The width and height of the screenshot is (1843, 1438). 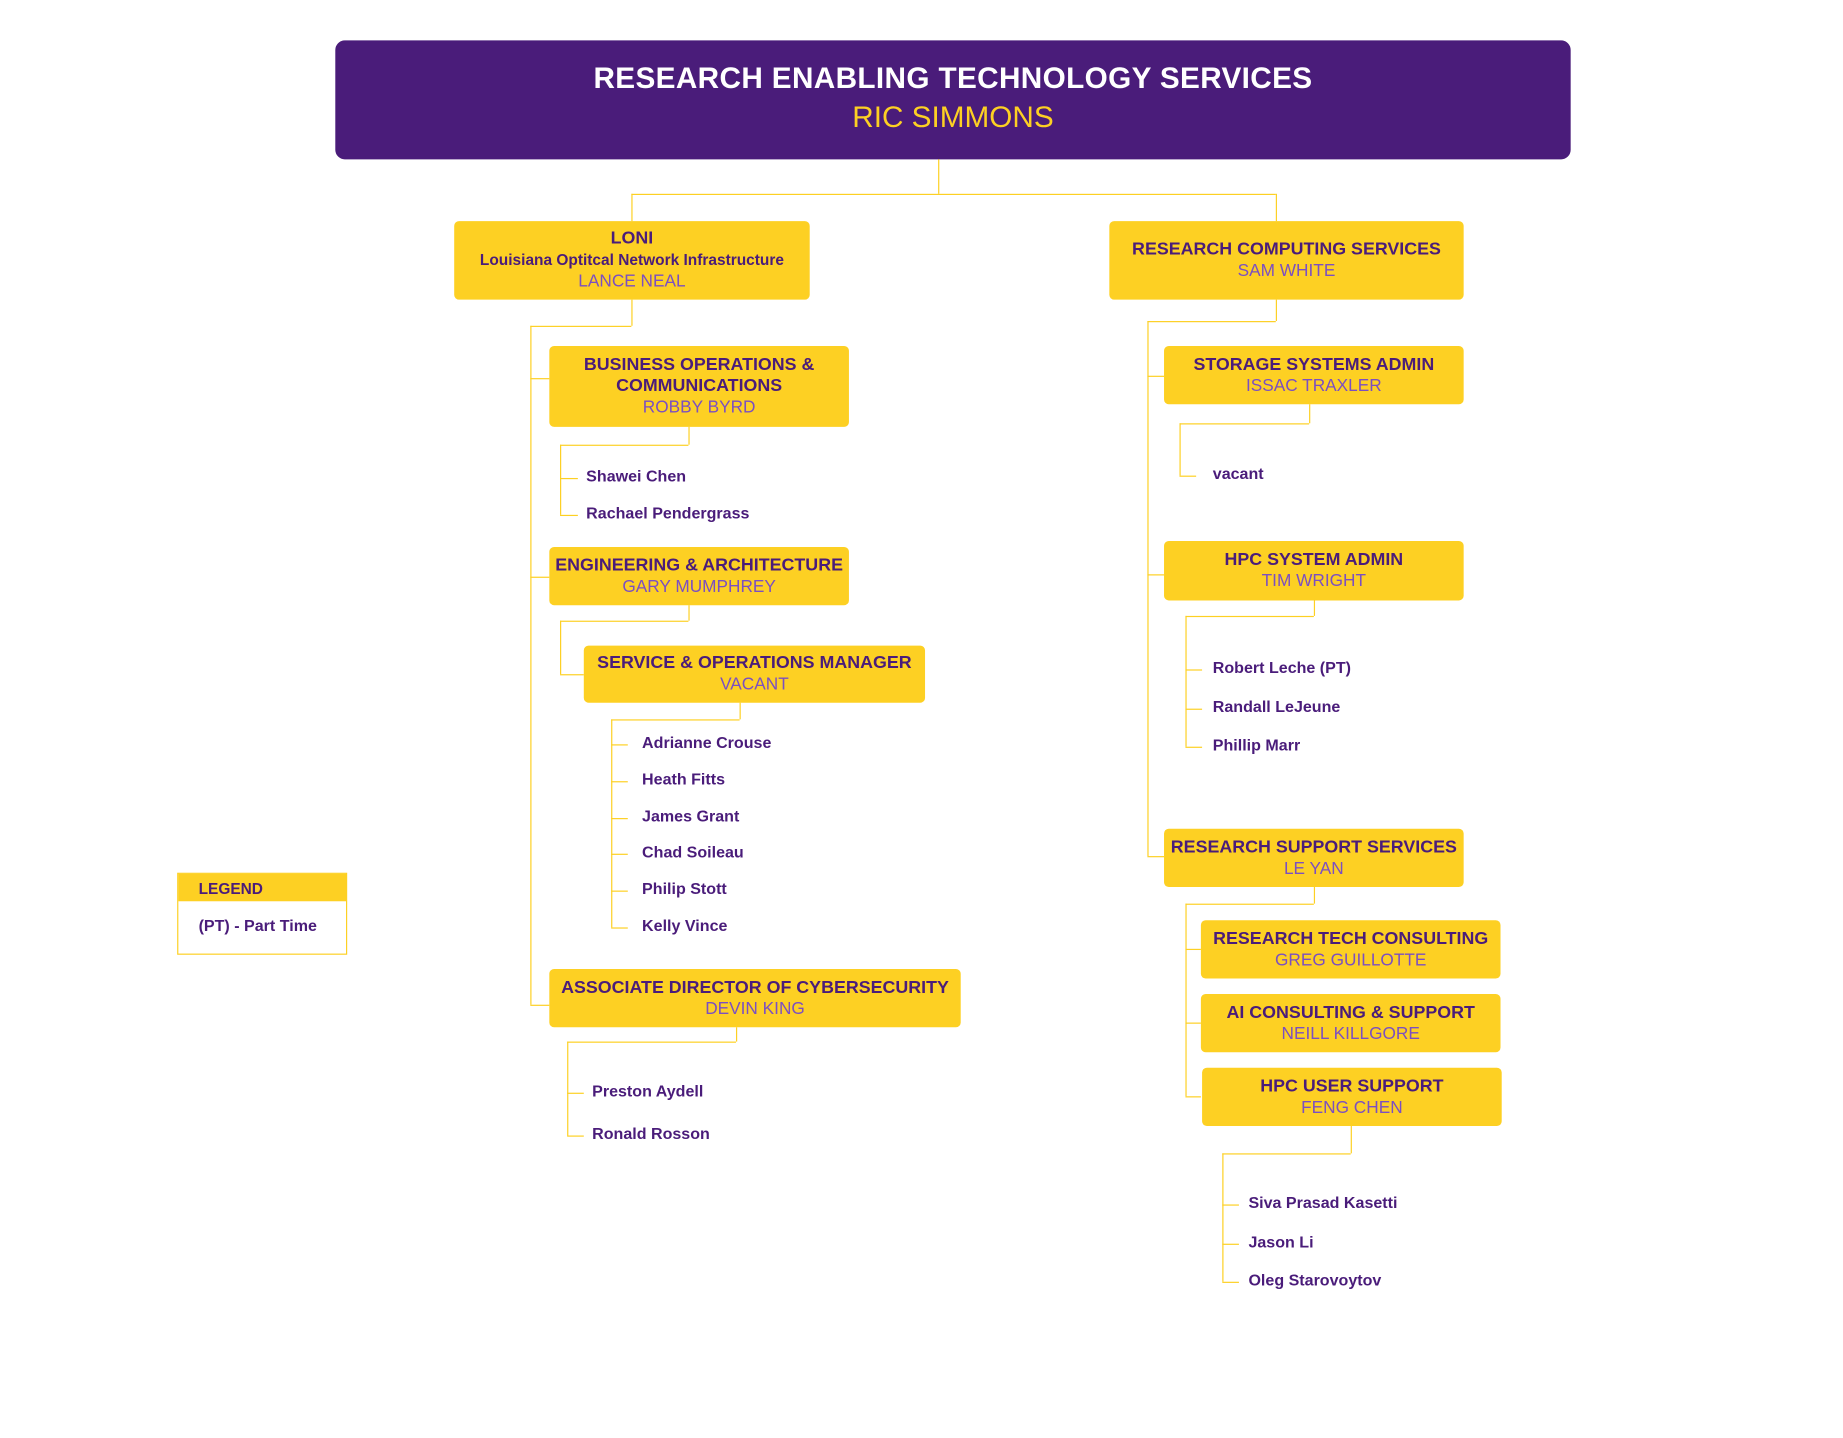 I want to click on unit-title: RESEARCH TECH CONSULTING, so click(x=1351, y=938).